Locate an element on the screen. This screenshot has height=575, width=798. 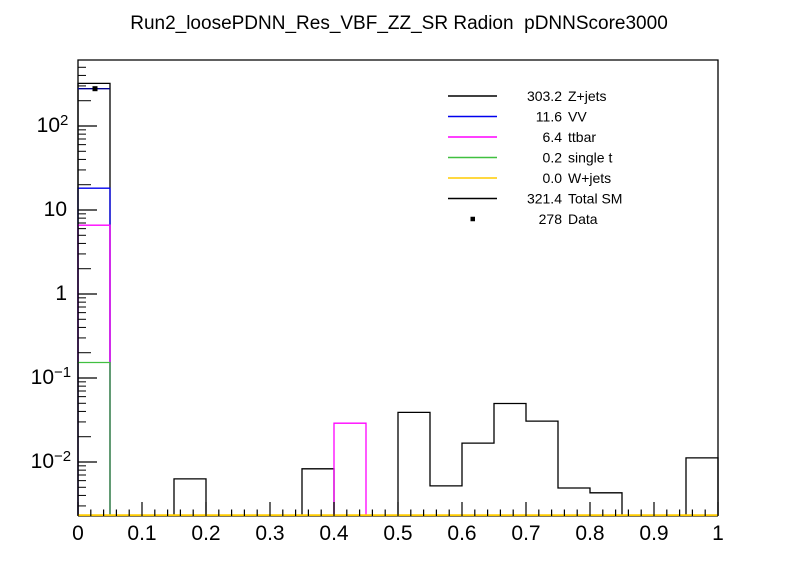
x-tick-label: 1 is located at coordinates (718, 533).